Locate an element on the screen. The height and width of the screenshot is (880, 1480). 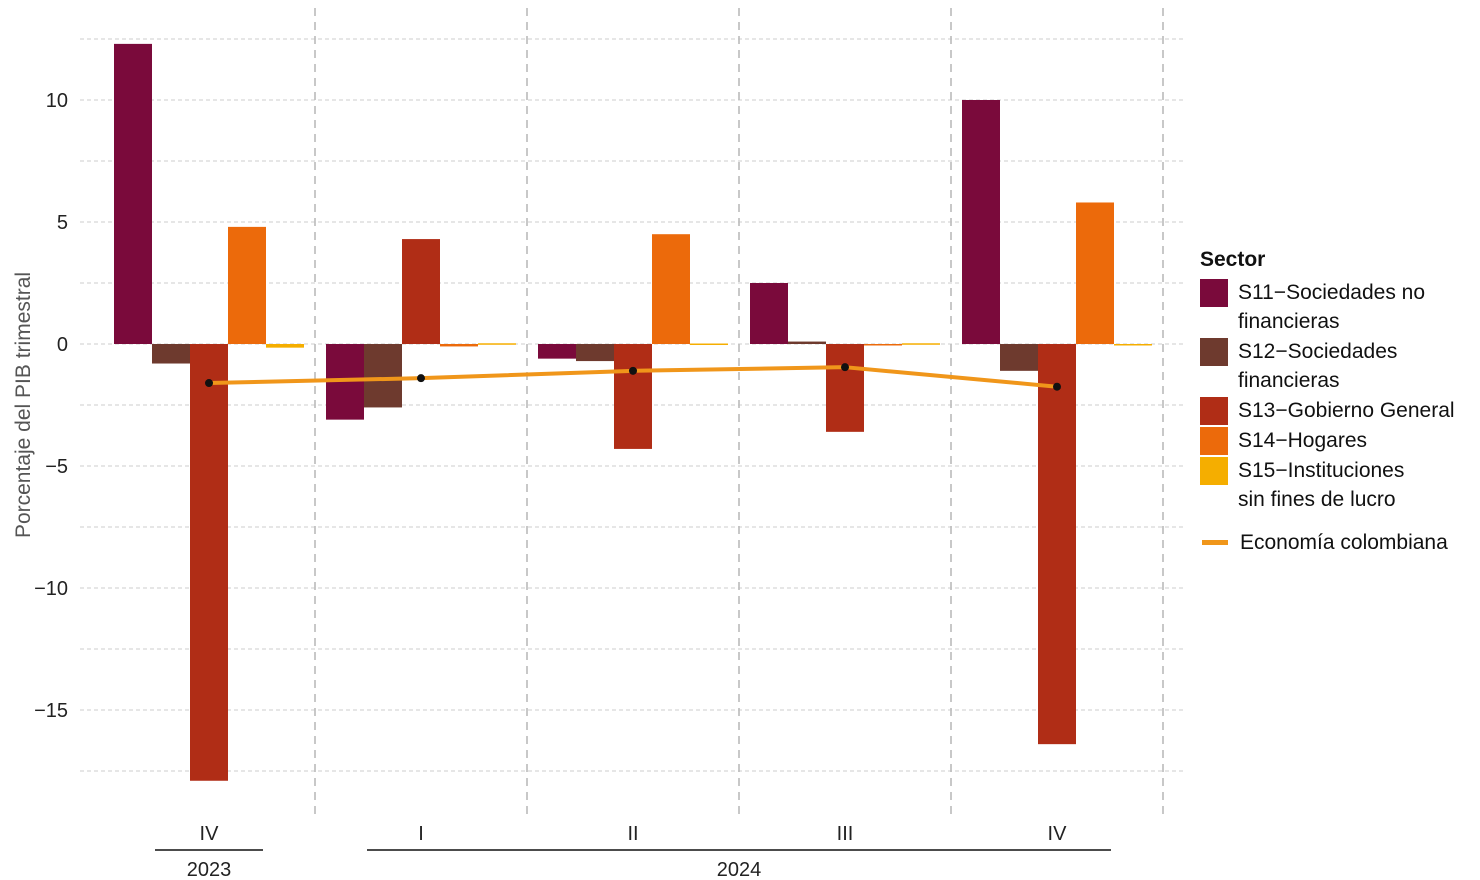
legend-label: S11−Sociedades no financieras is located at coordinates (1332, 307).